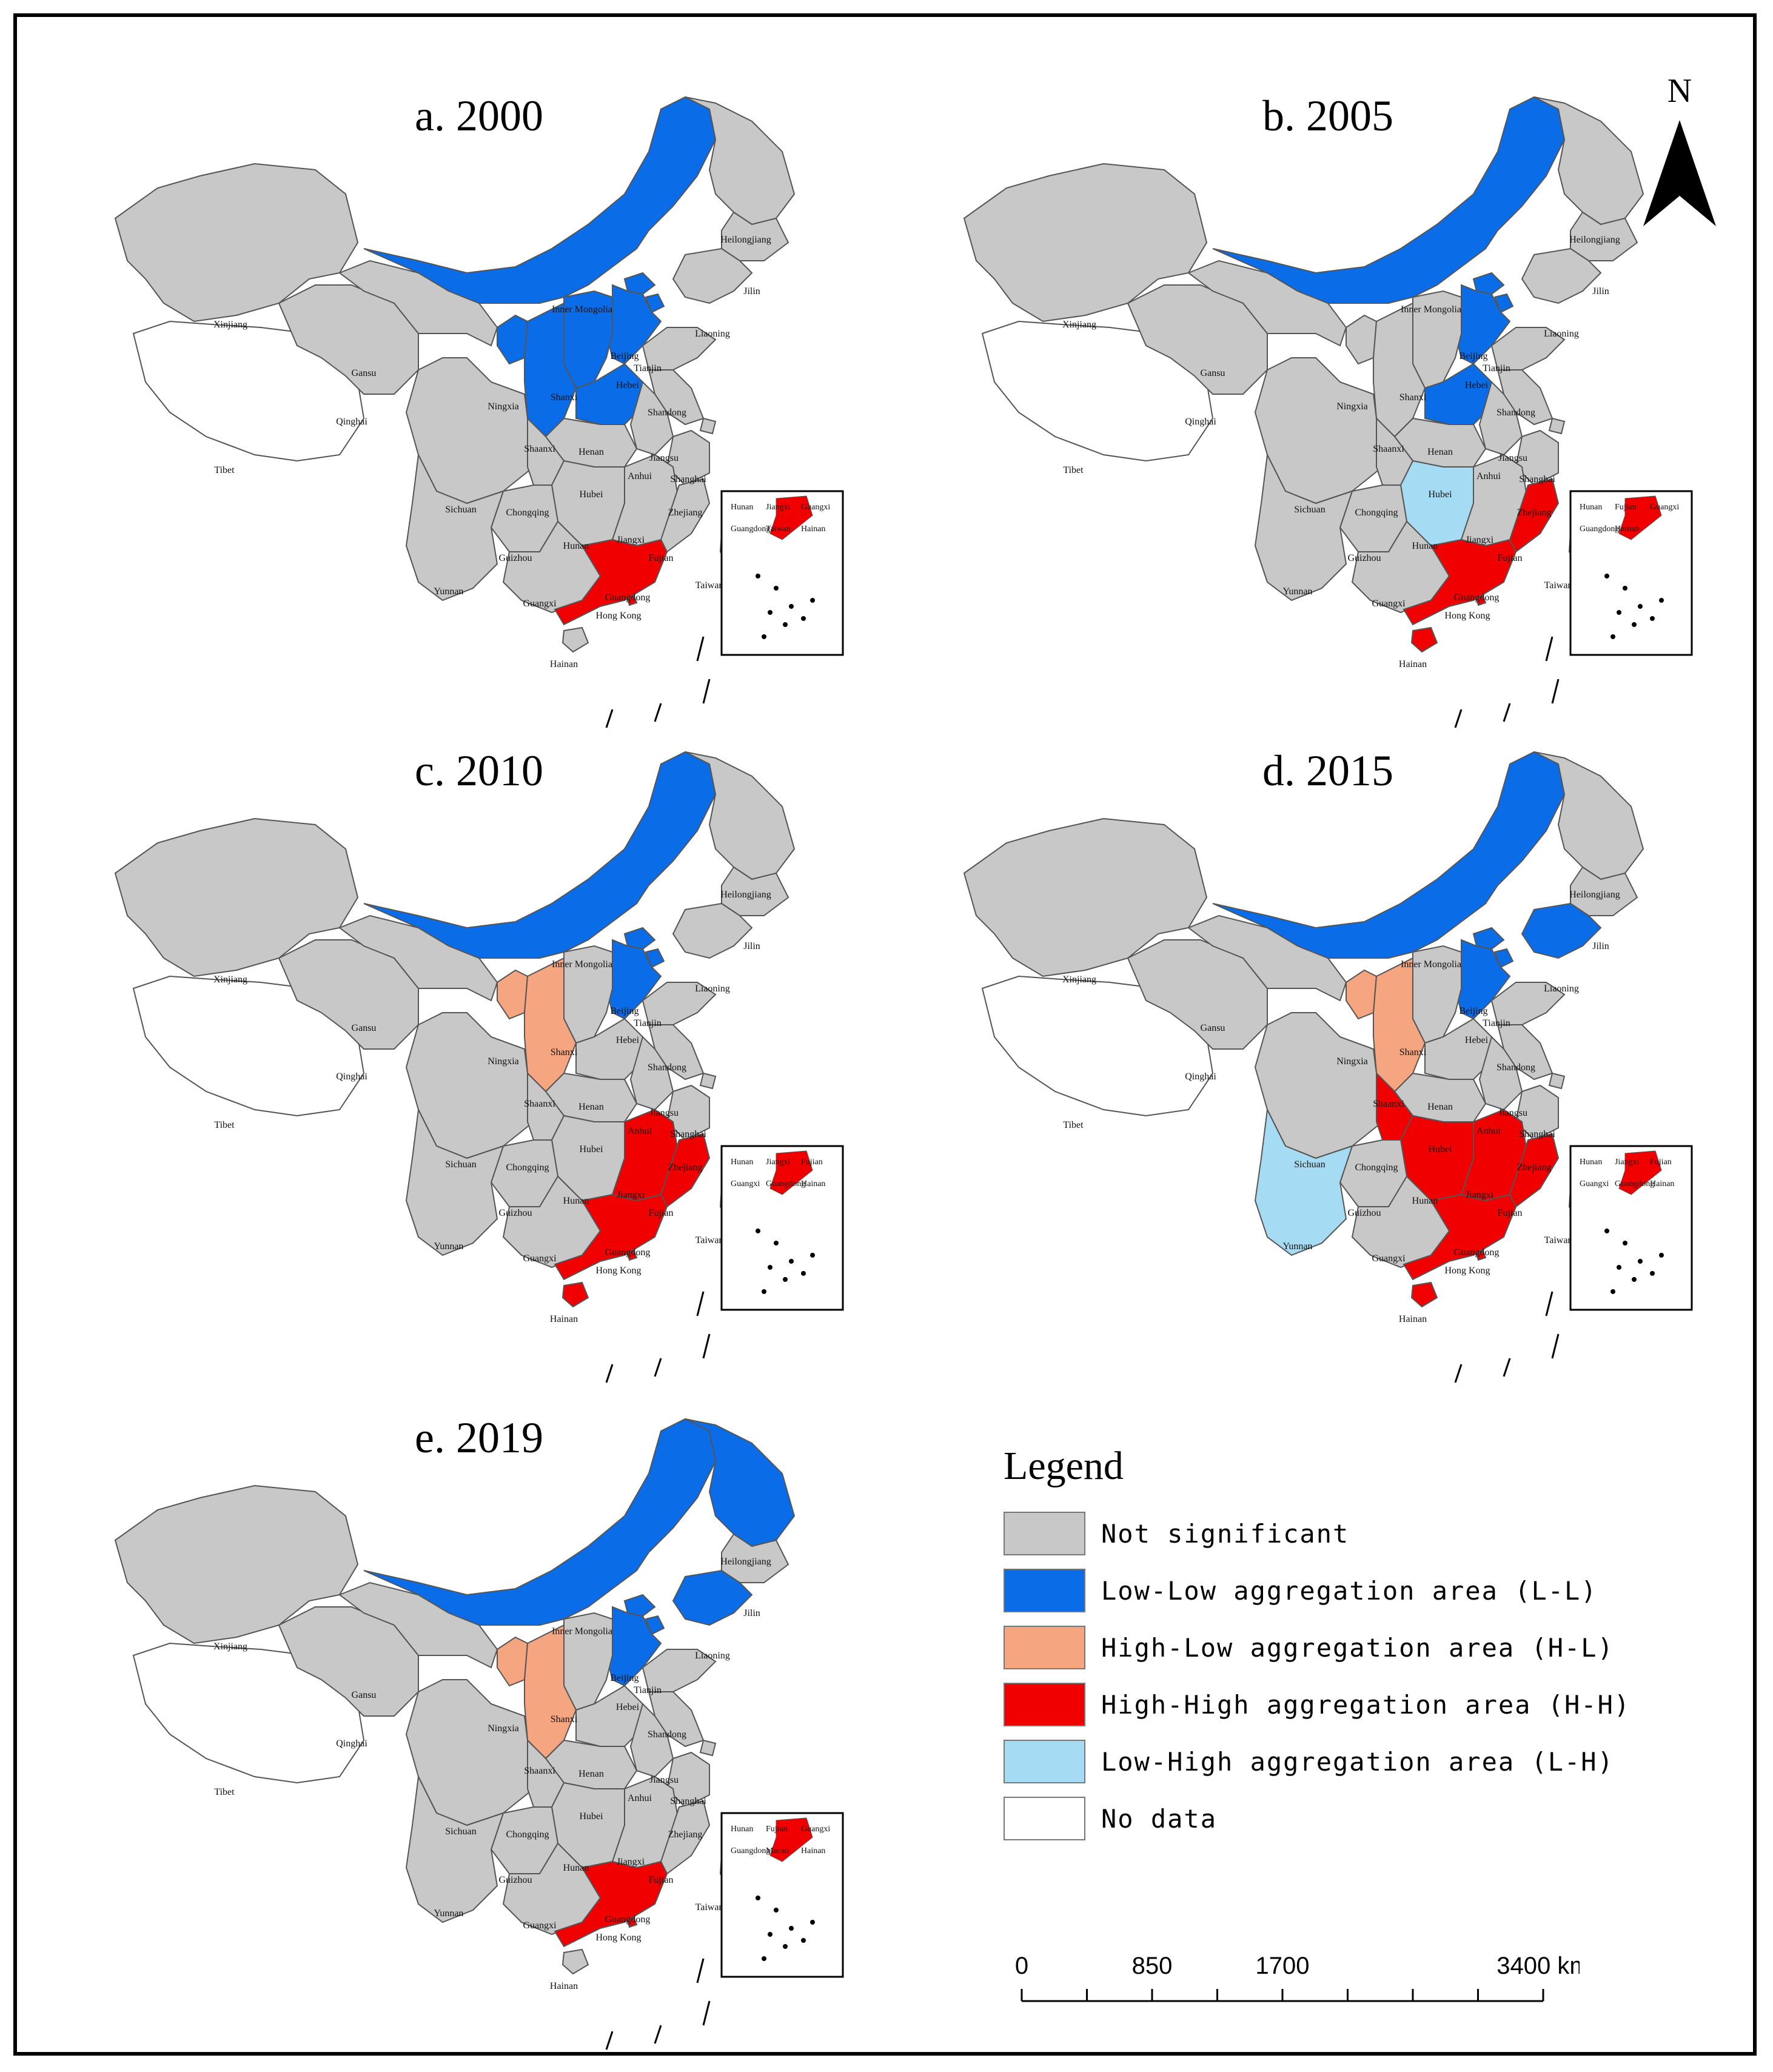 This screenshot has width=1773, height=2072. I want to click on inset-label: Hainan, so click(813, 1184).